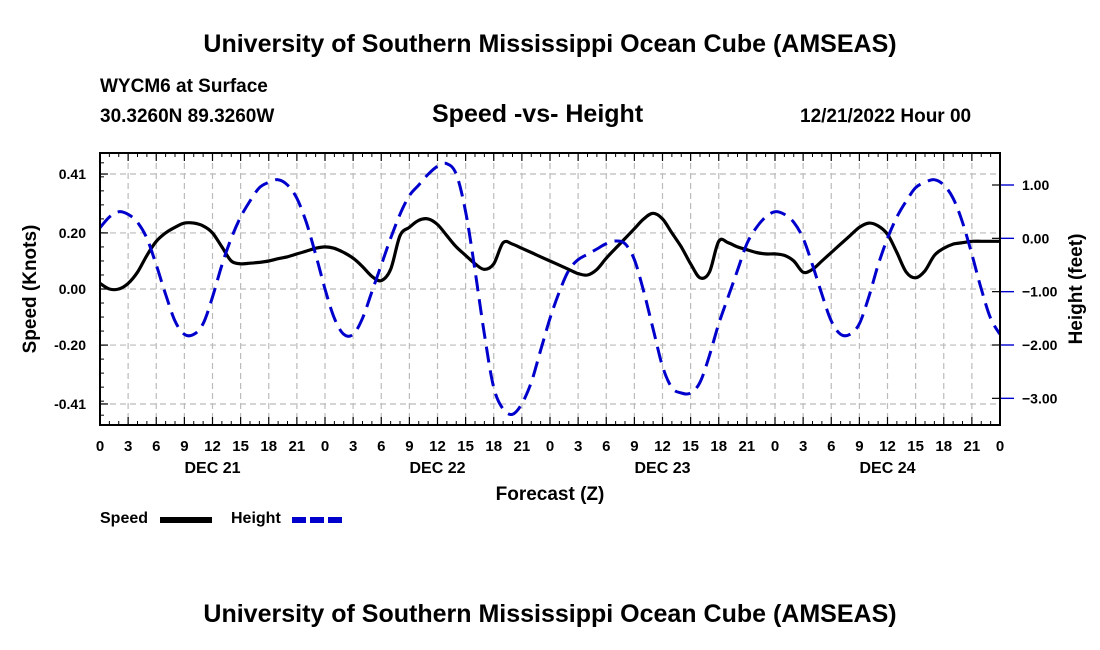 The image size is (1100, 650). What do you see at coordinates (886, 116) in the screenshot?
I see `forecast-date-hour: 12/21/2022 Hour 00` at bounding box center [886, 116].